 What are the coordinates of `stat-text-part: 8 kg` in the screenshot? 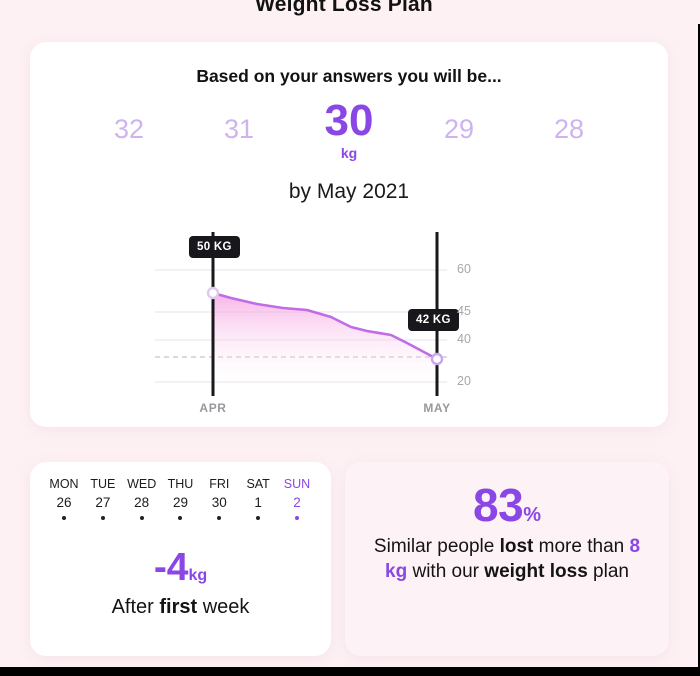 It's located at (513, 559).